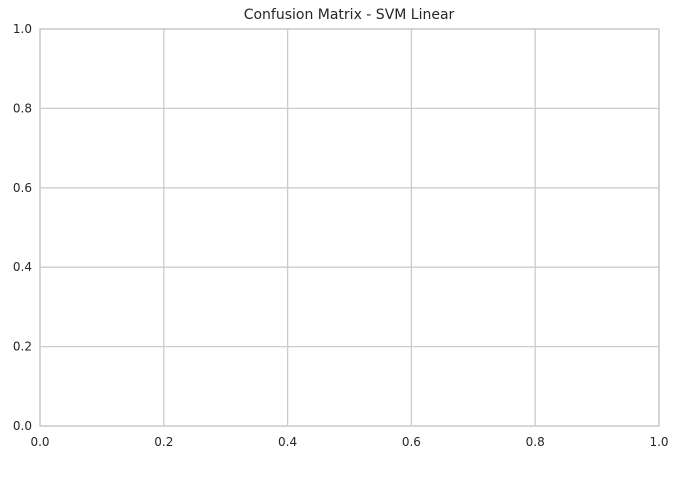 The height and width of the screenshot is (487, 678). Describe the element at coordinates (287, 442) in the screenshot. I see `x-tick-label: 0.4` at that location.